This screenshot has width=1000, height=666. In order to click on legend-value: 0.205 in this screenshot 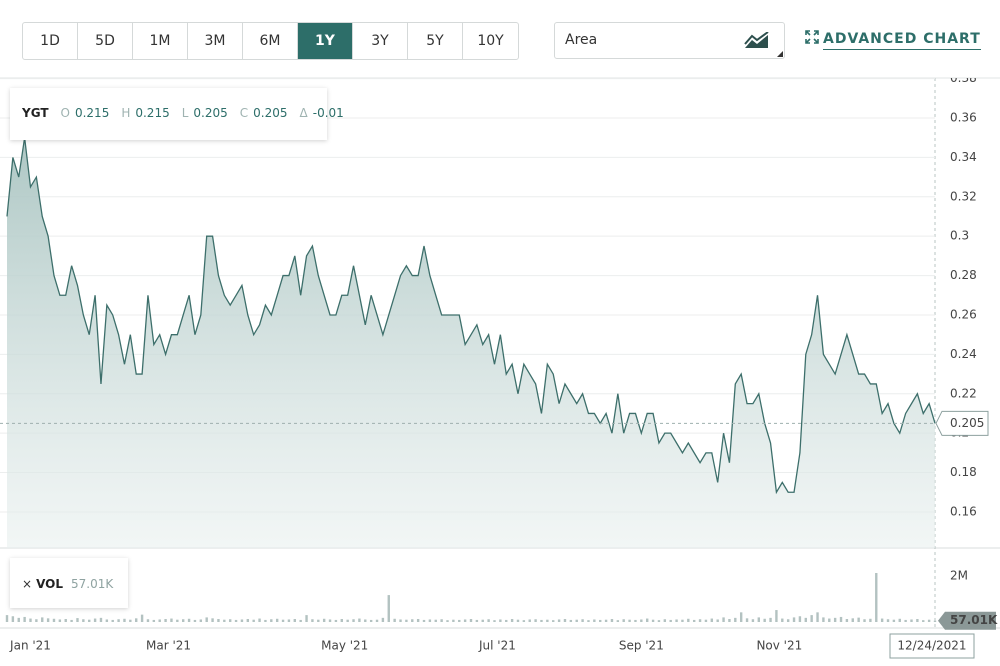, I will do `click(270, 113)`.